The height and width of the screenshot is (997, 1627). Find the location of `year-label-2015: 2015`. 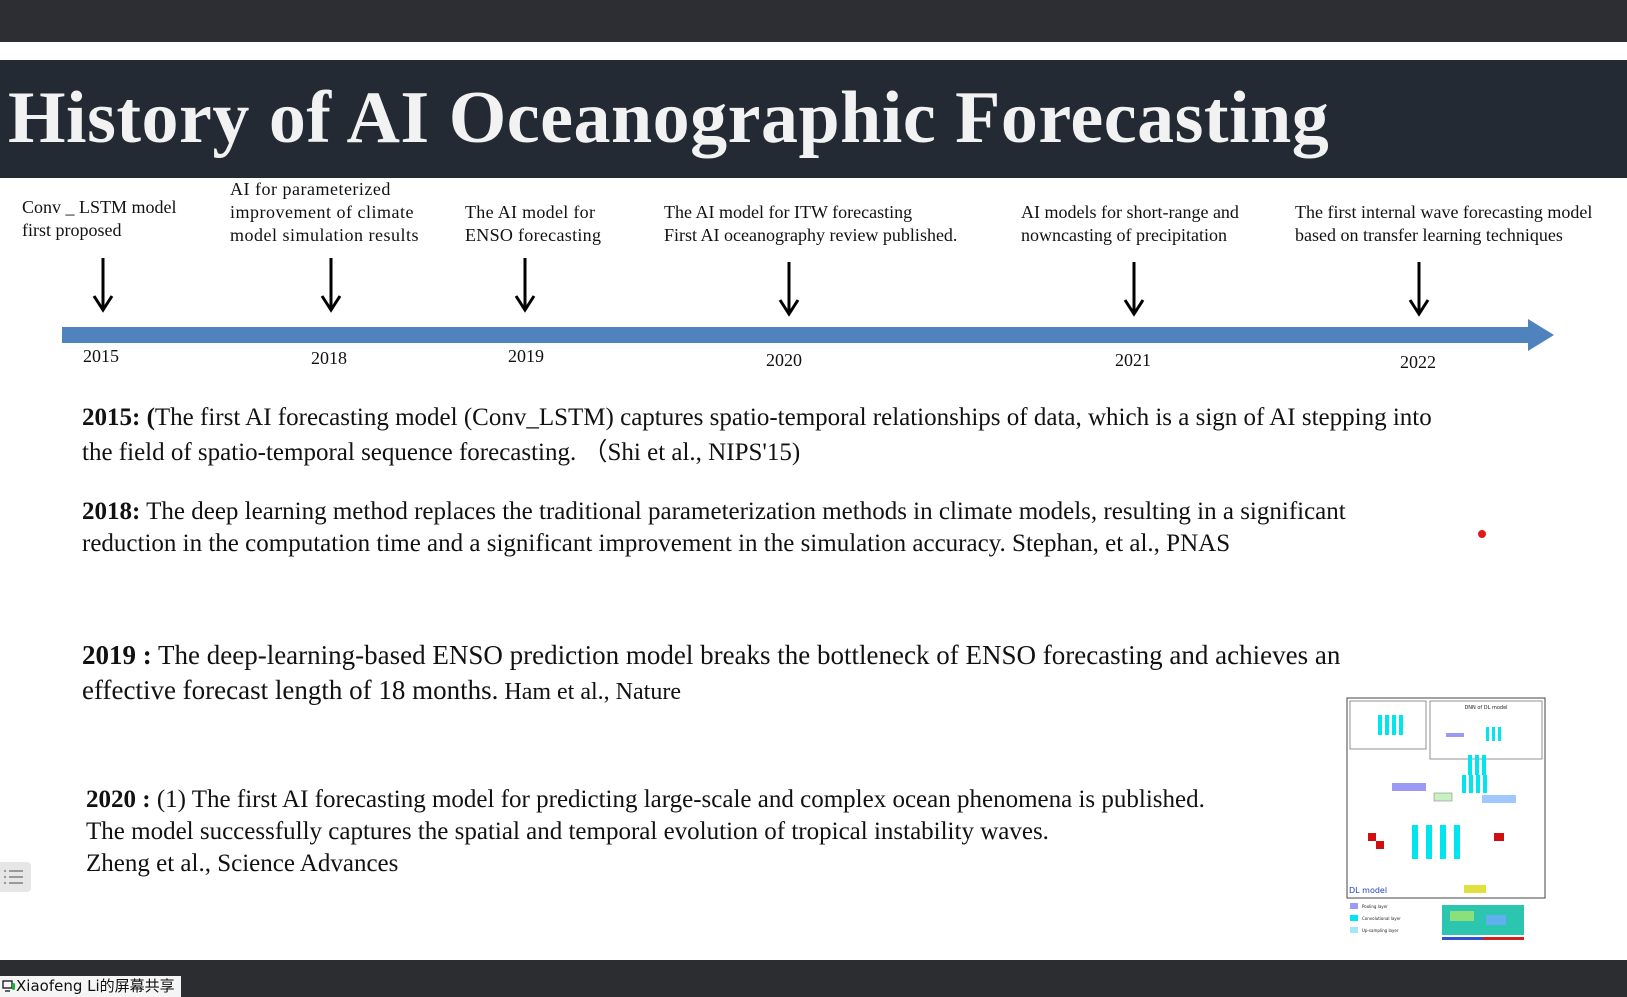

year-label-2015: 2015 is located at coordinates (101, 356).